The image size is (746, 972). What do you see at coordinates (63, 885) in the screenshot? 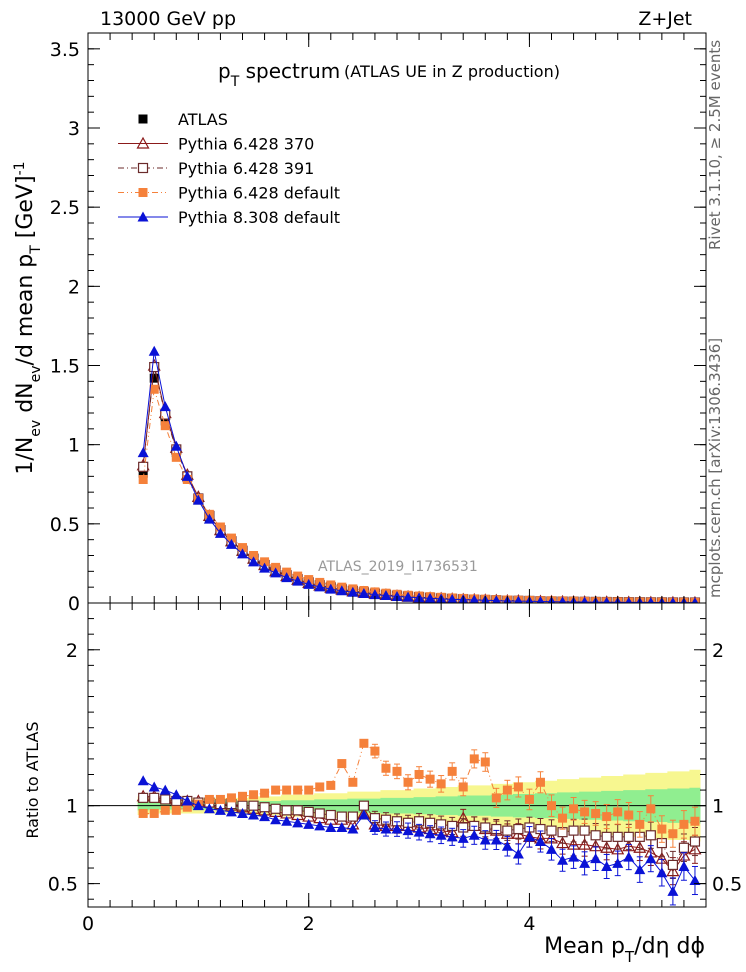
I see `ratio-ytick-label-0: 0.5` at bounding box center [63, 885].